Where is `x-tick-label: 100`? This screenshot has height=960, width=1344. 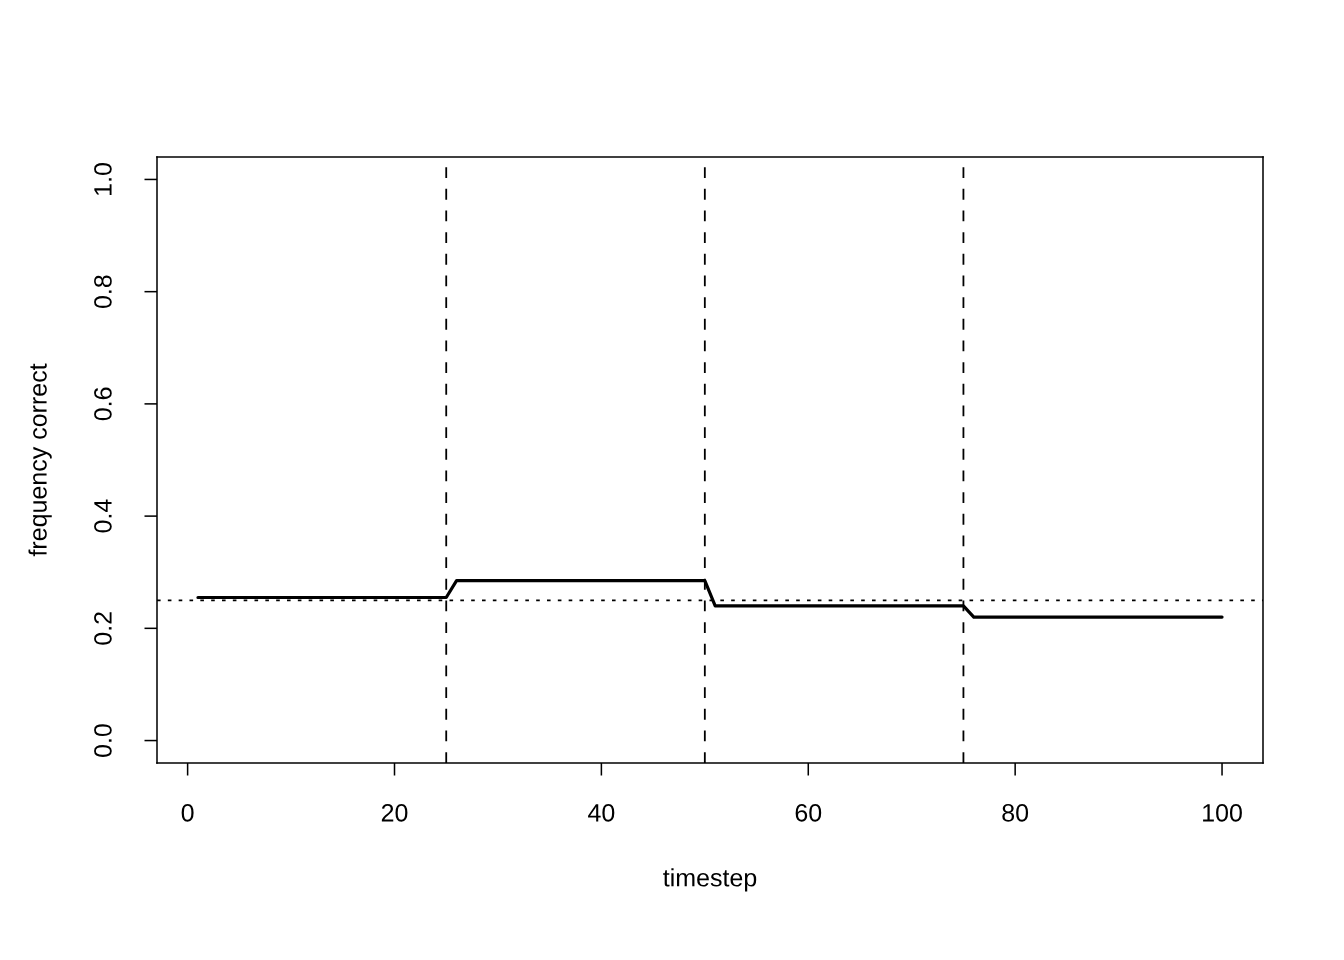
x-tick-label: 100 is located at coordinates (1222, 812).